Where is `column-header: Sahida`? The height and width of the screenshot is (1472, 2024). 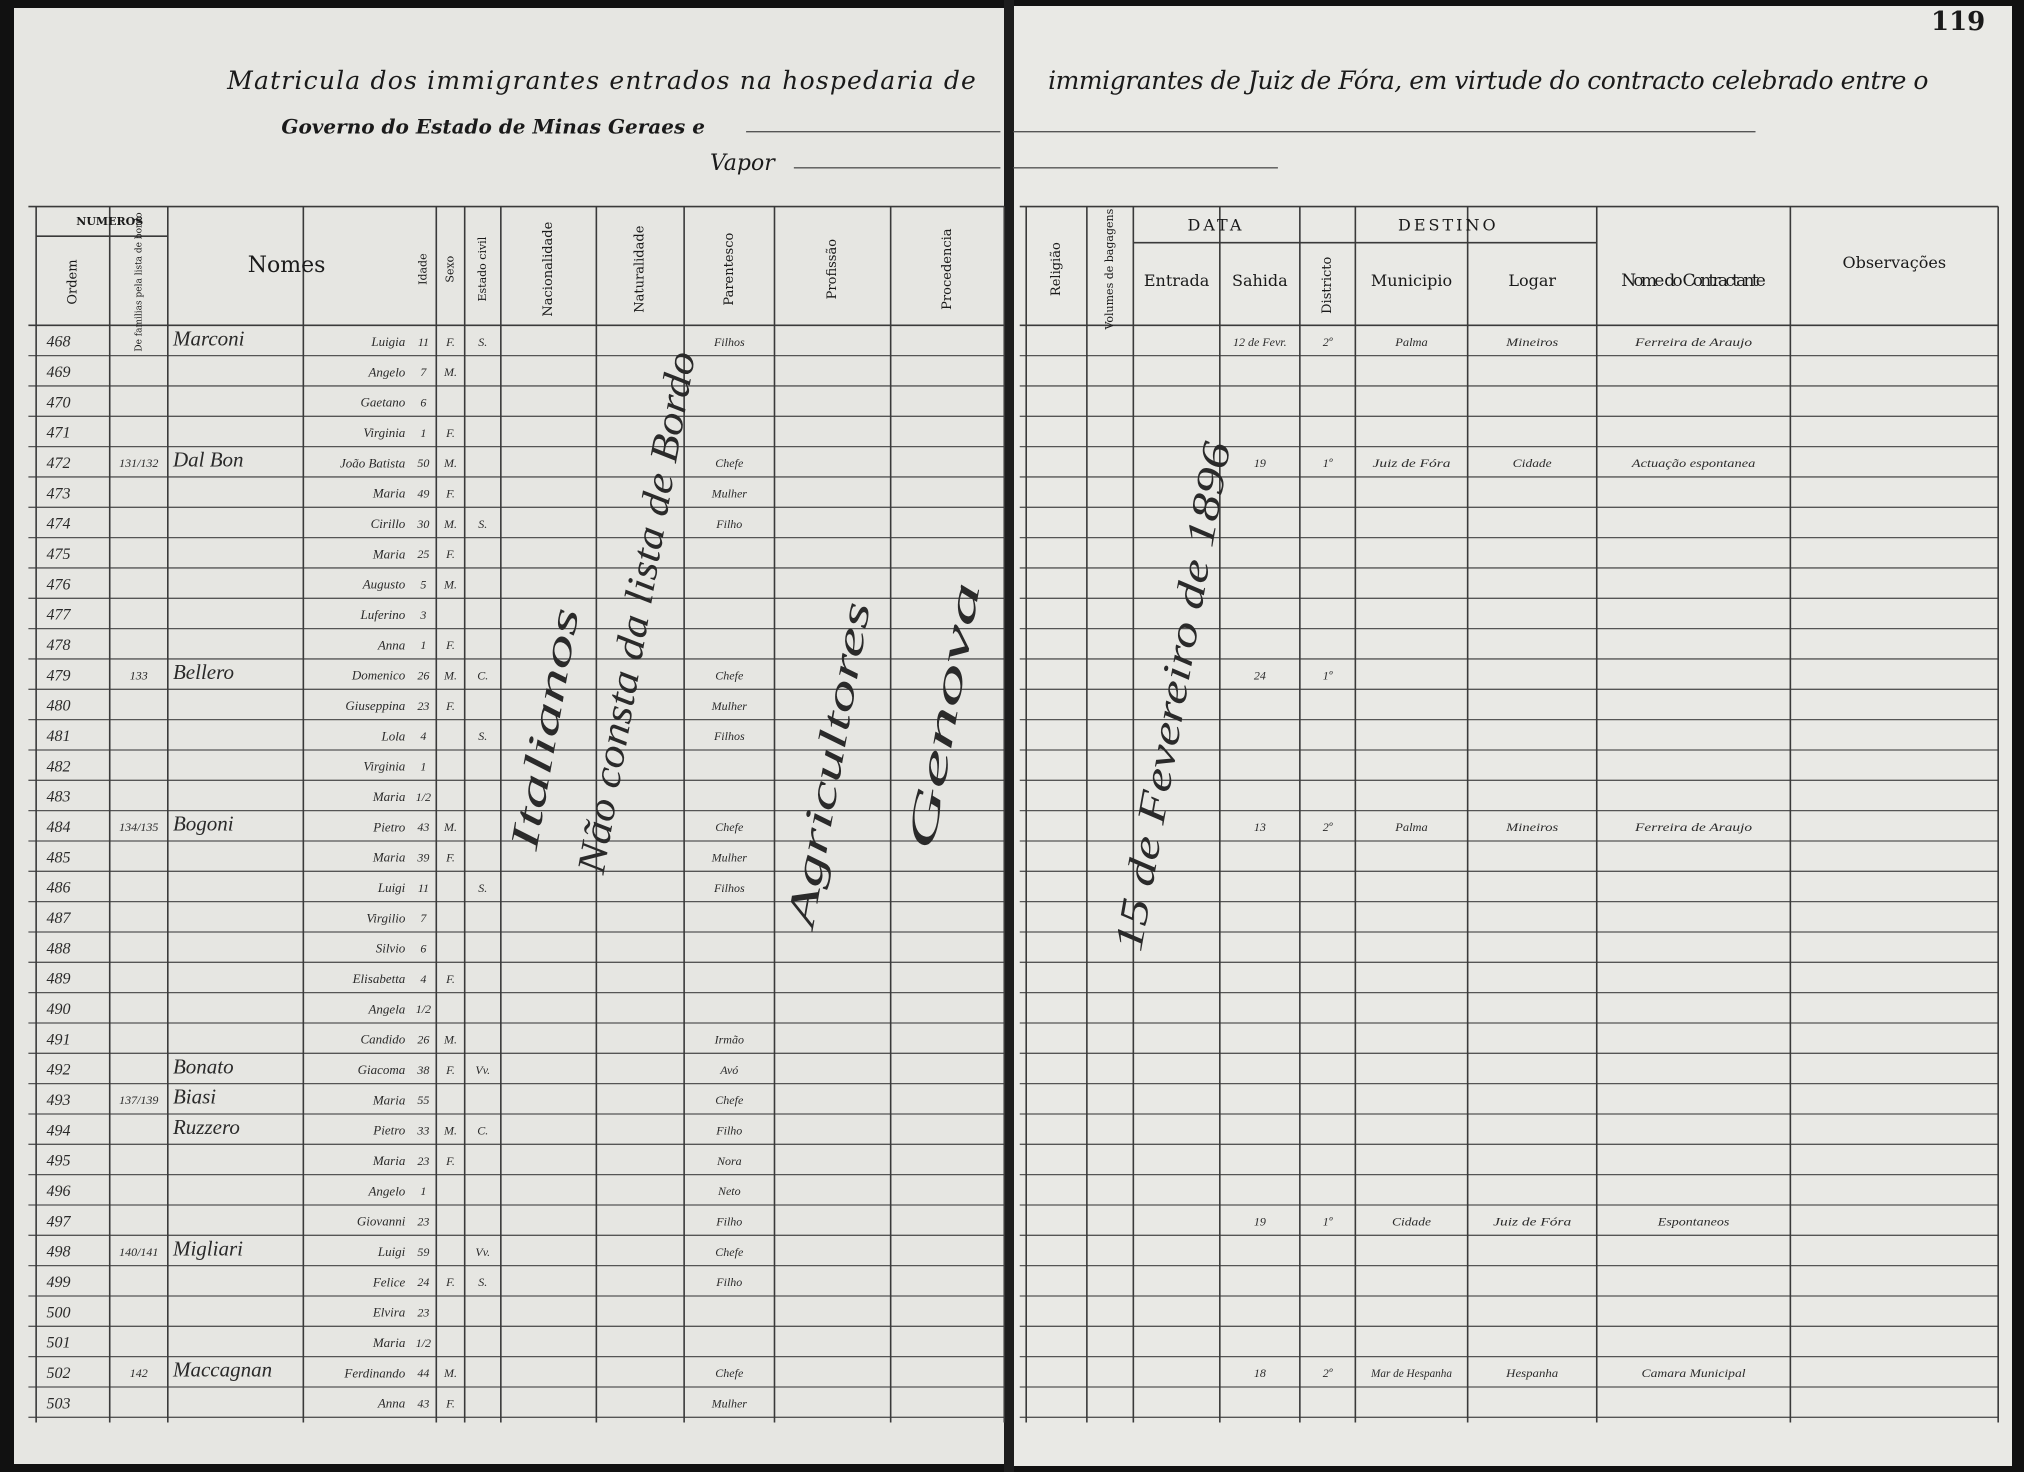 column-header: Sahida is located at coordinates (1260, 280).